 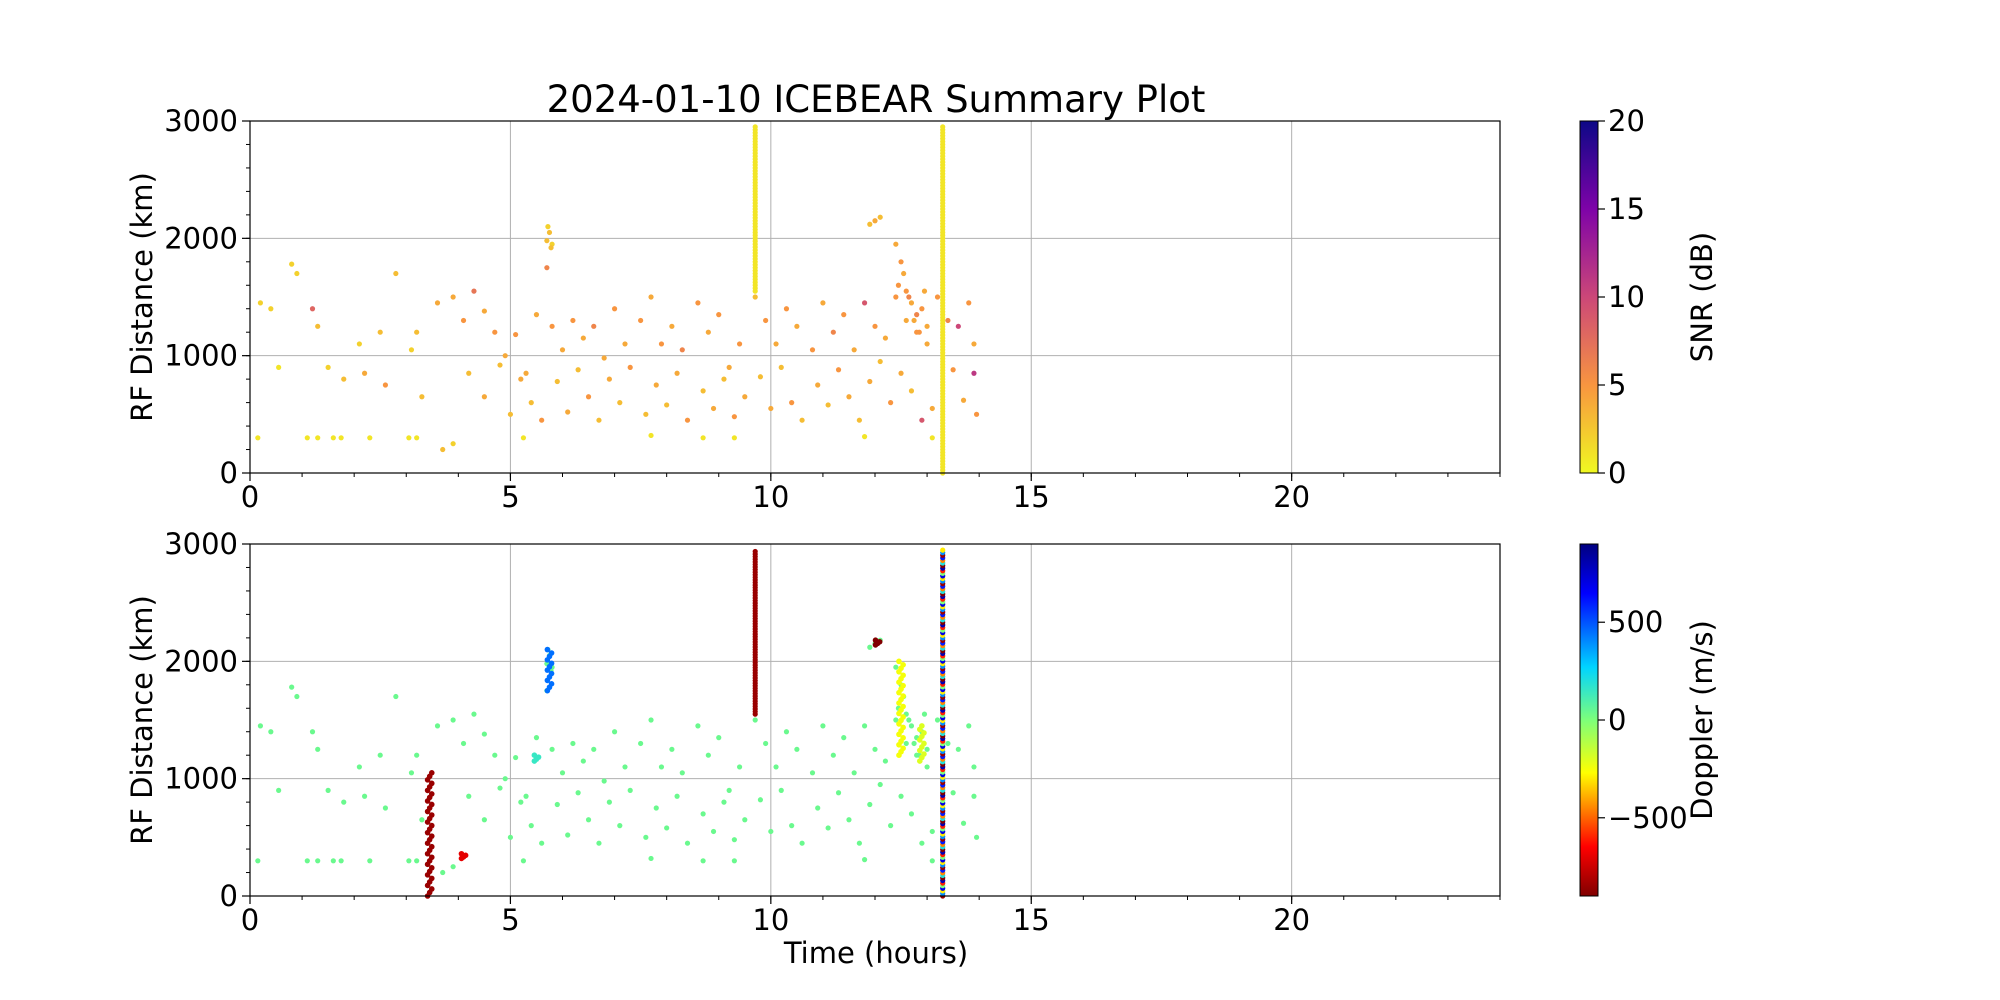 What do you see at coordinates (1589, 297) in the screenshot?
I see `snr-colorbar` at bounding box center [1589, 297].